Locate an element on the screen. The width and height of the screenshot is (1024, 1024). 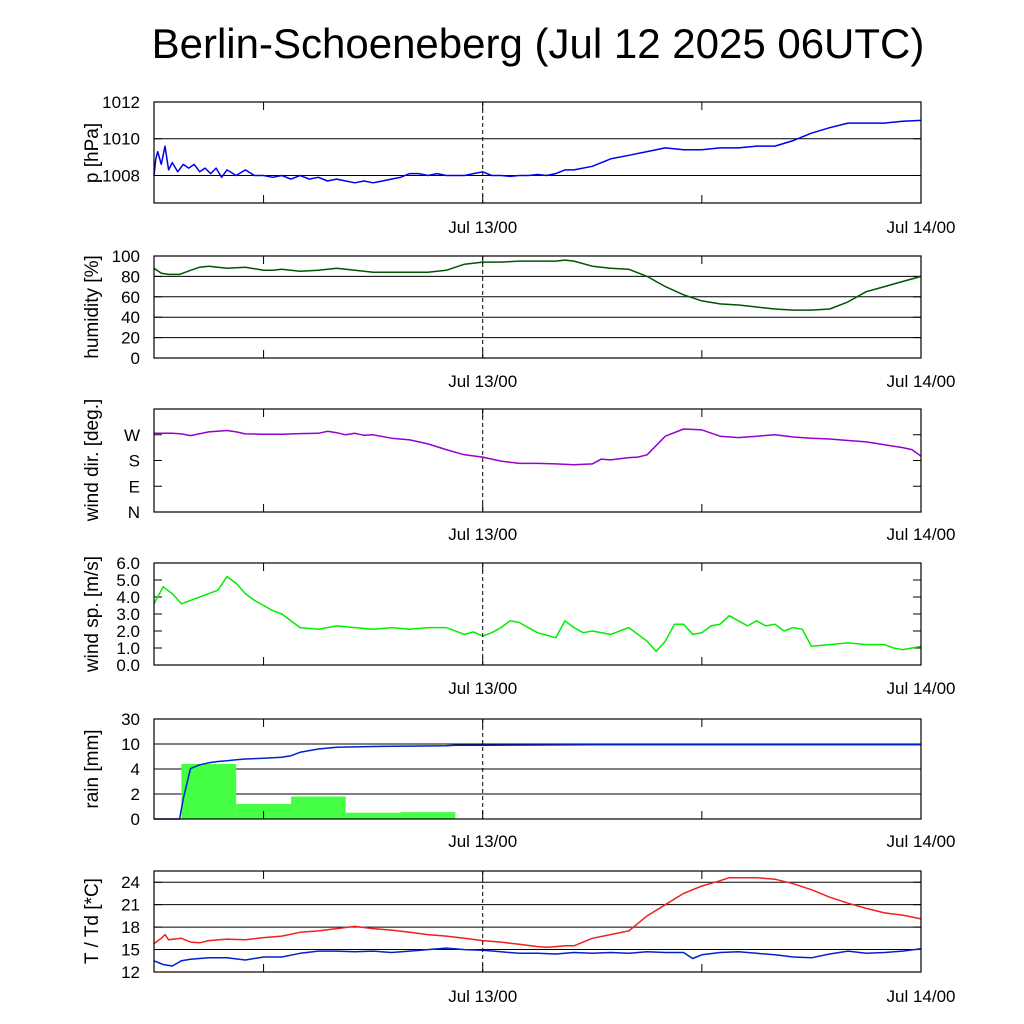
wind-speed-ytick-label: 5.0 is located at coordinates (128, 580).